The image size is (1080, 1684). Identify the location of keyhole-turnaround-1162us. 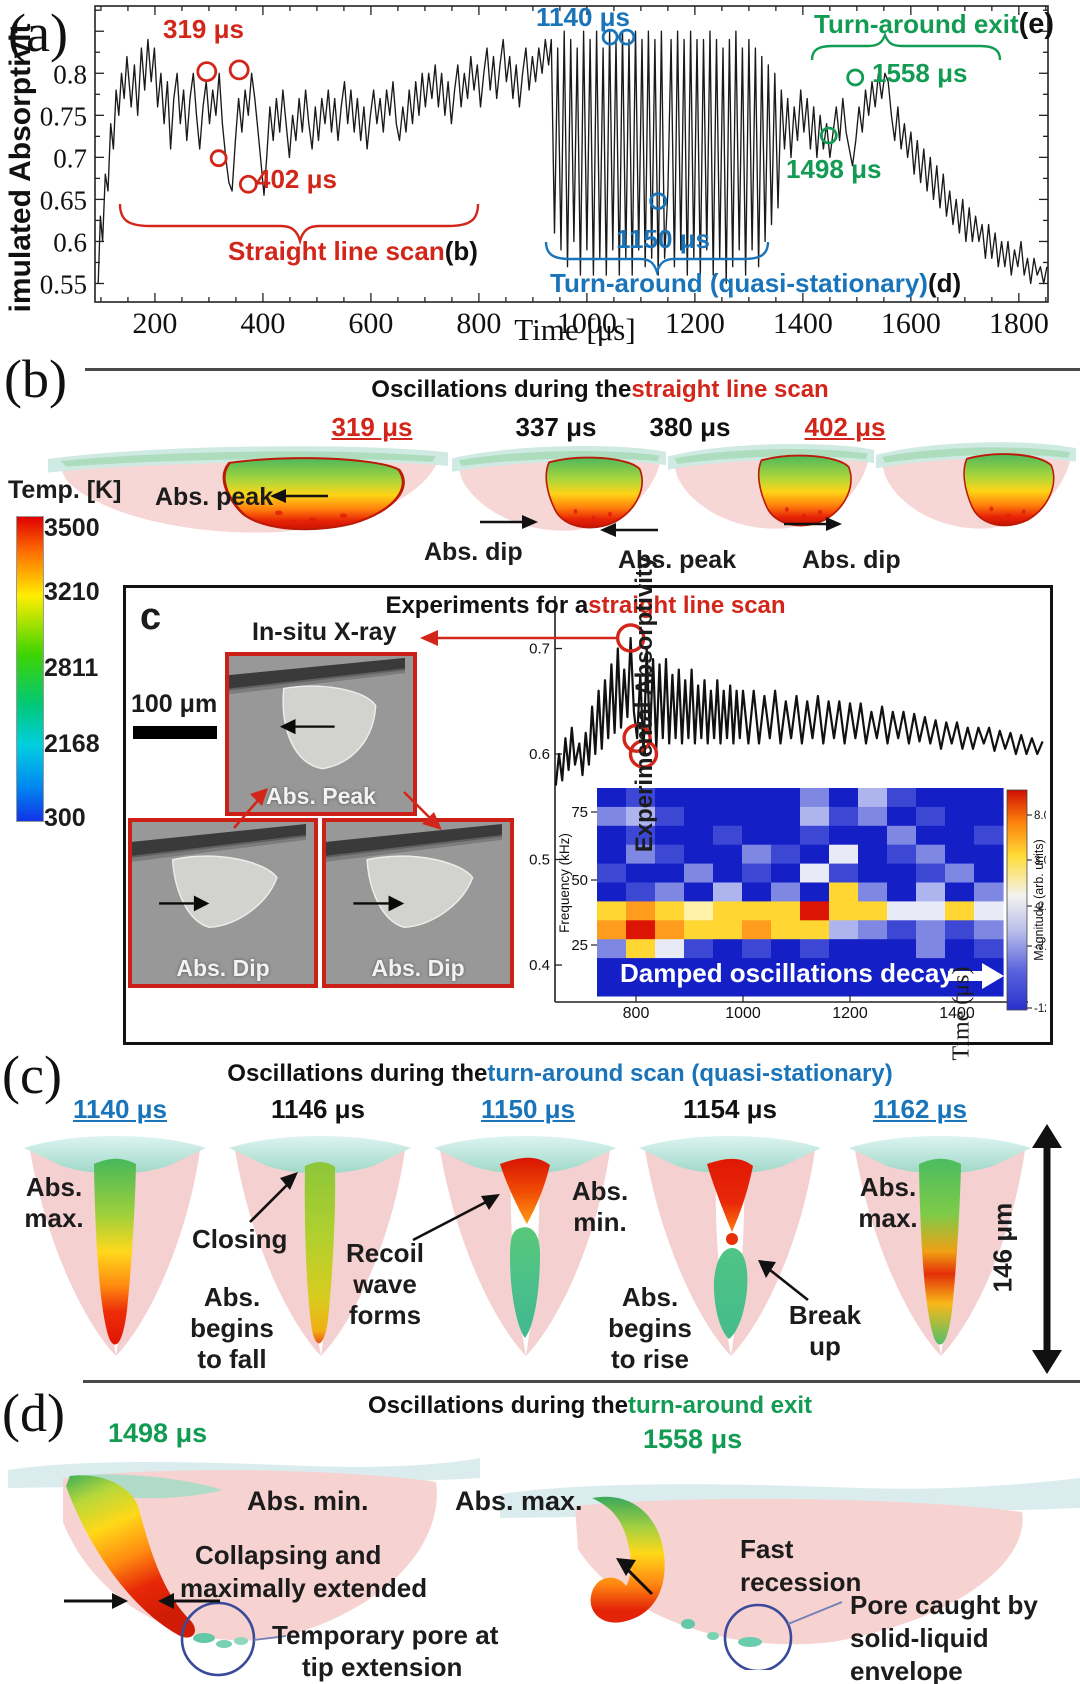
(940, 1246).